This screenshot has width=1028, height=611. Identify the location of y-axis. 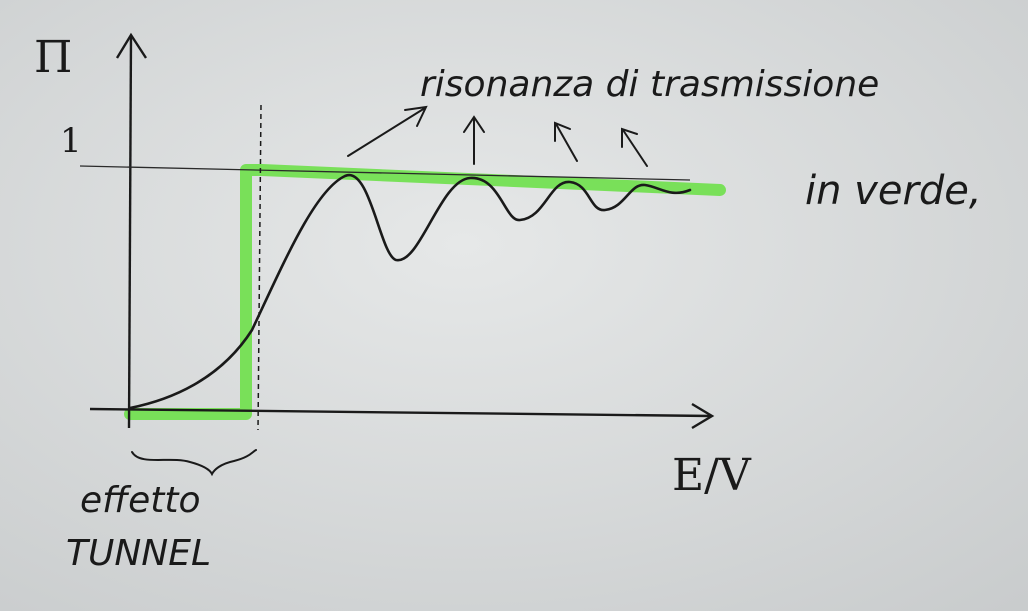
(130, 231).